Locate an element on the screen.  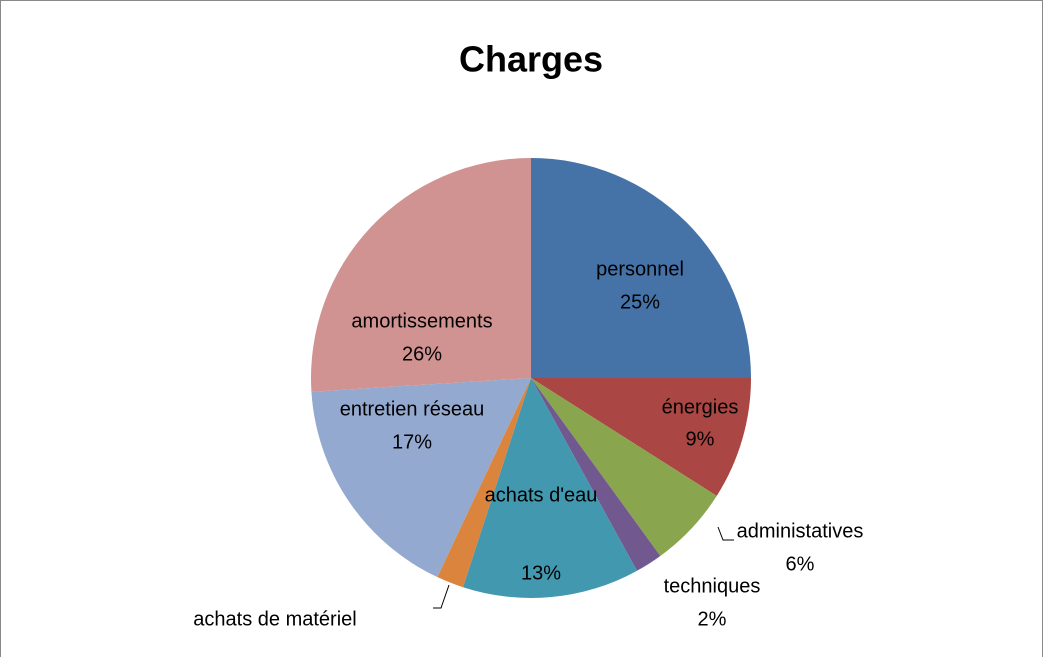
slice-label: administatives is located at coordinates (800, 531).